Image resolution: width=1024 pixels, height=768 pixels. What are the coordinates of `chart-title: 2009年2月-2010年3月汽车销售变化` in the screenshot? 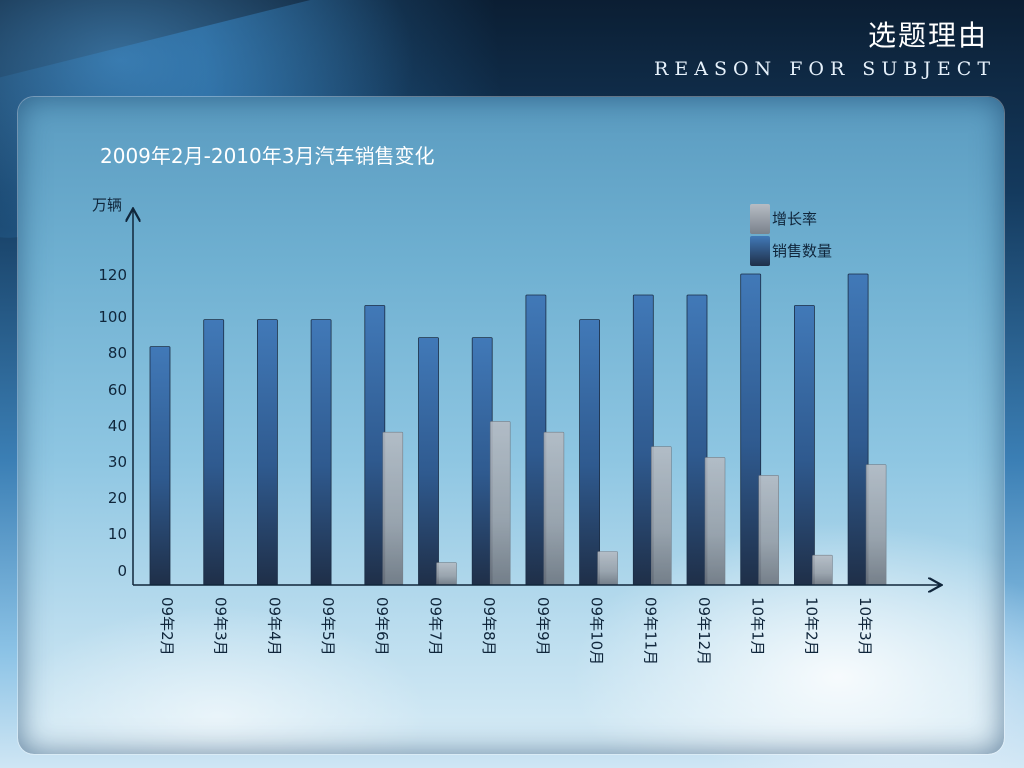 It's located at (267, 156).